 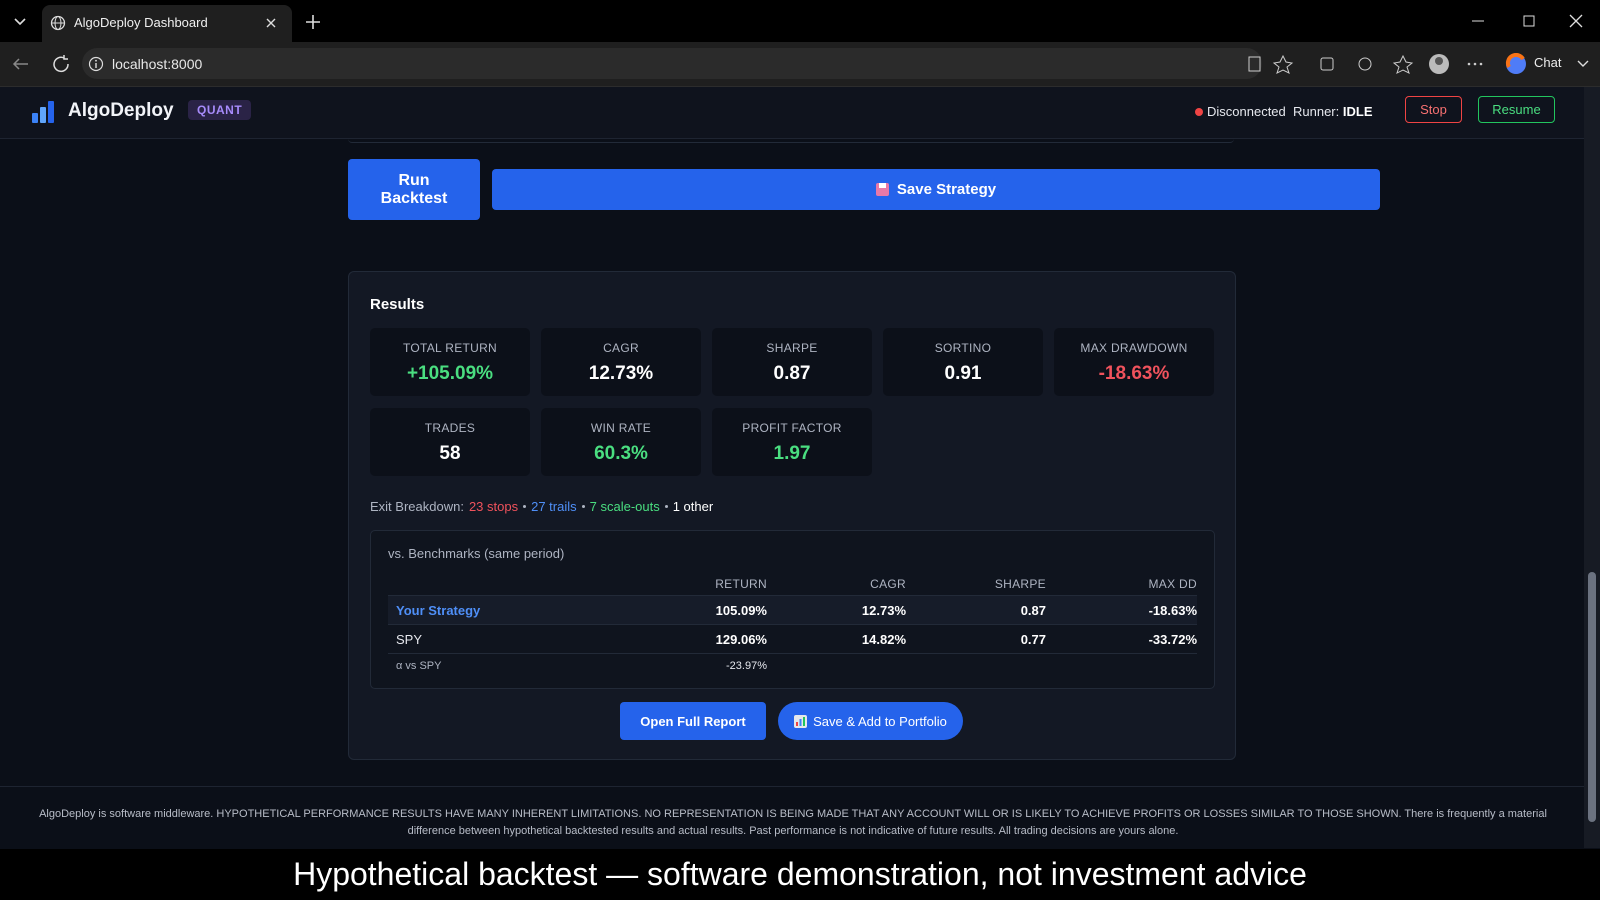 What do you see at coordinates (1172, 584) in the screenshot?
I see `column-header: MAX DD` at bounding box center [1172, 584].